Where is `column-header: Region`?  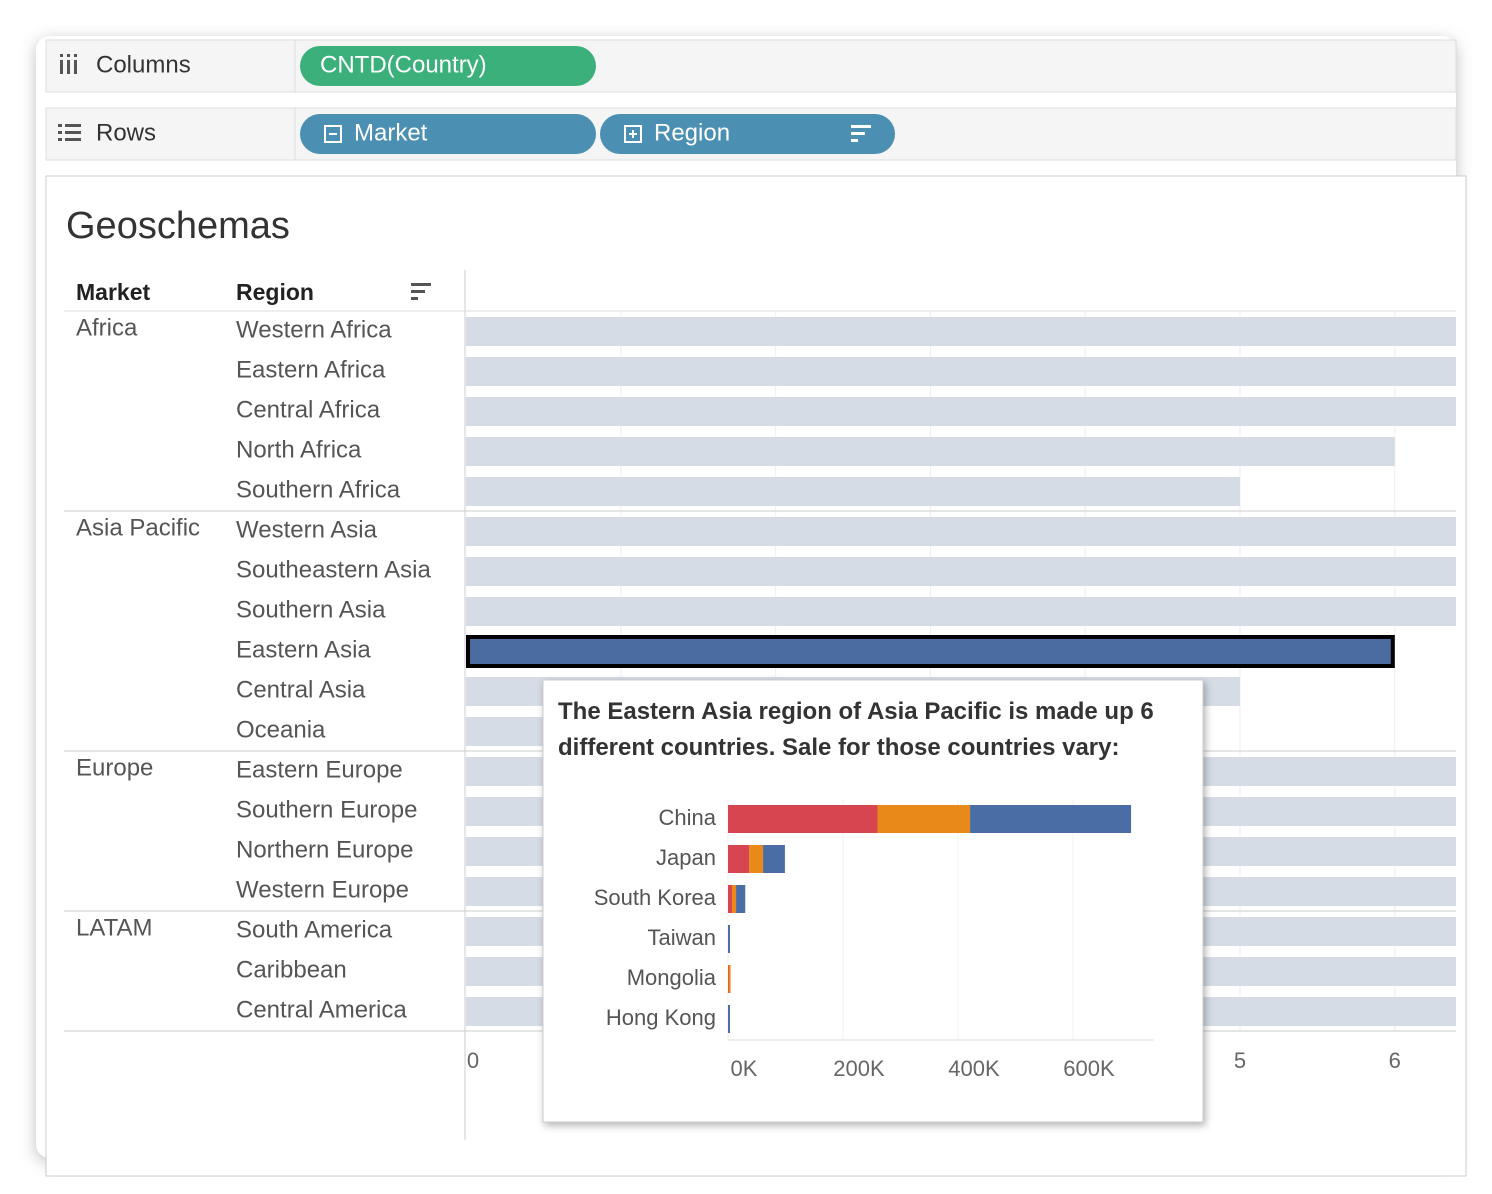 column-header: Region is located at coordinates (275, 292).